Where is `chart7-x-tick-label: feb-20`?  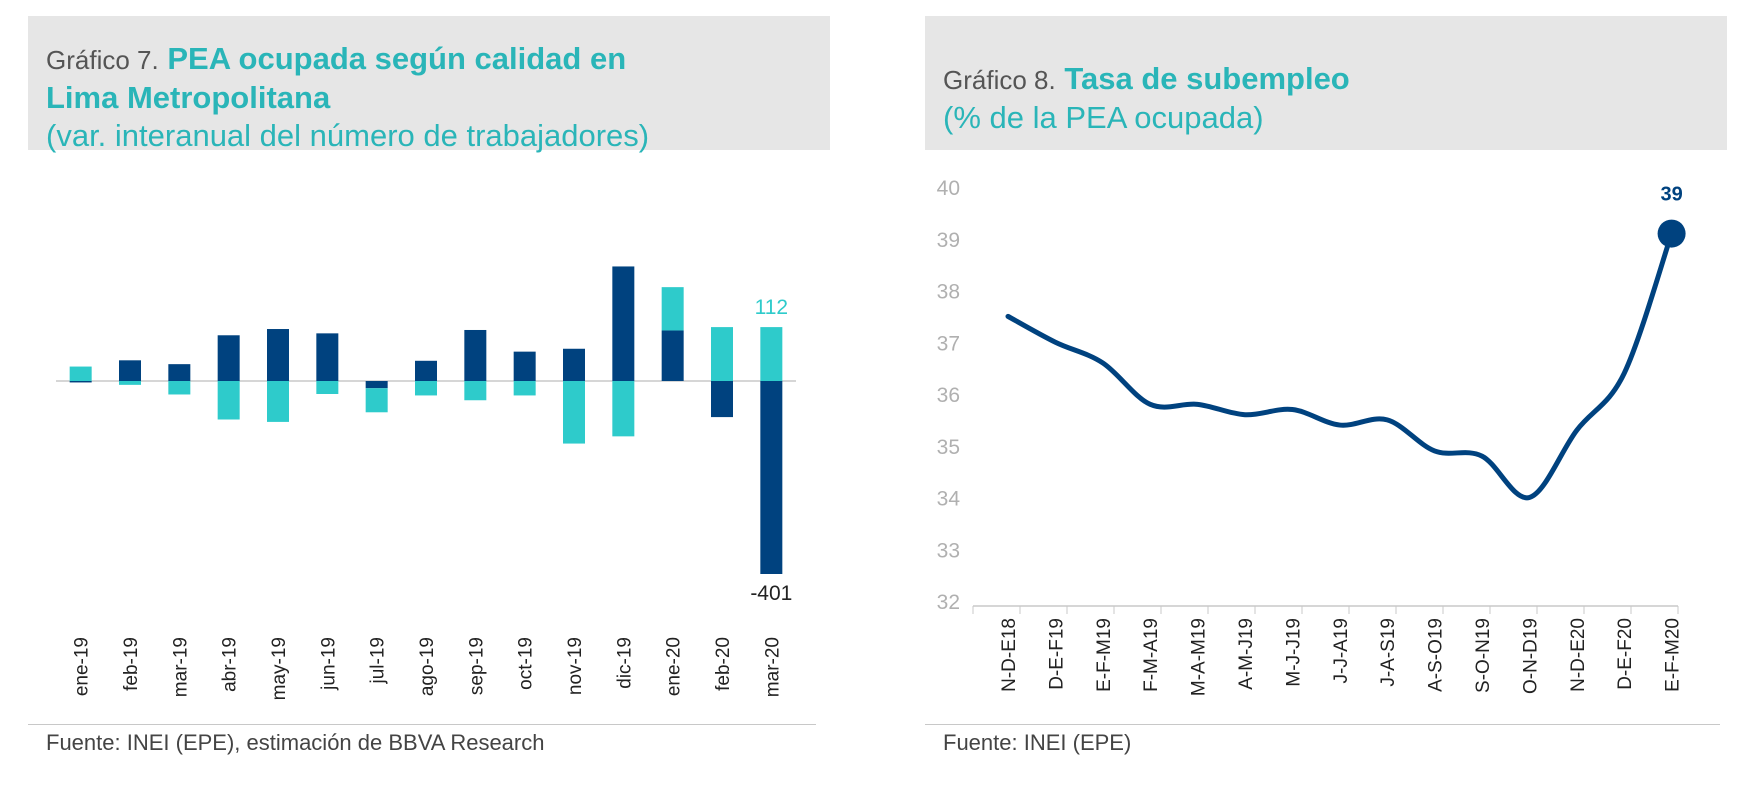 chart7-x-tick-label: feb-20 is located at coordinates (723, 664).